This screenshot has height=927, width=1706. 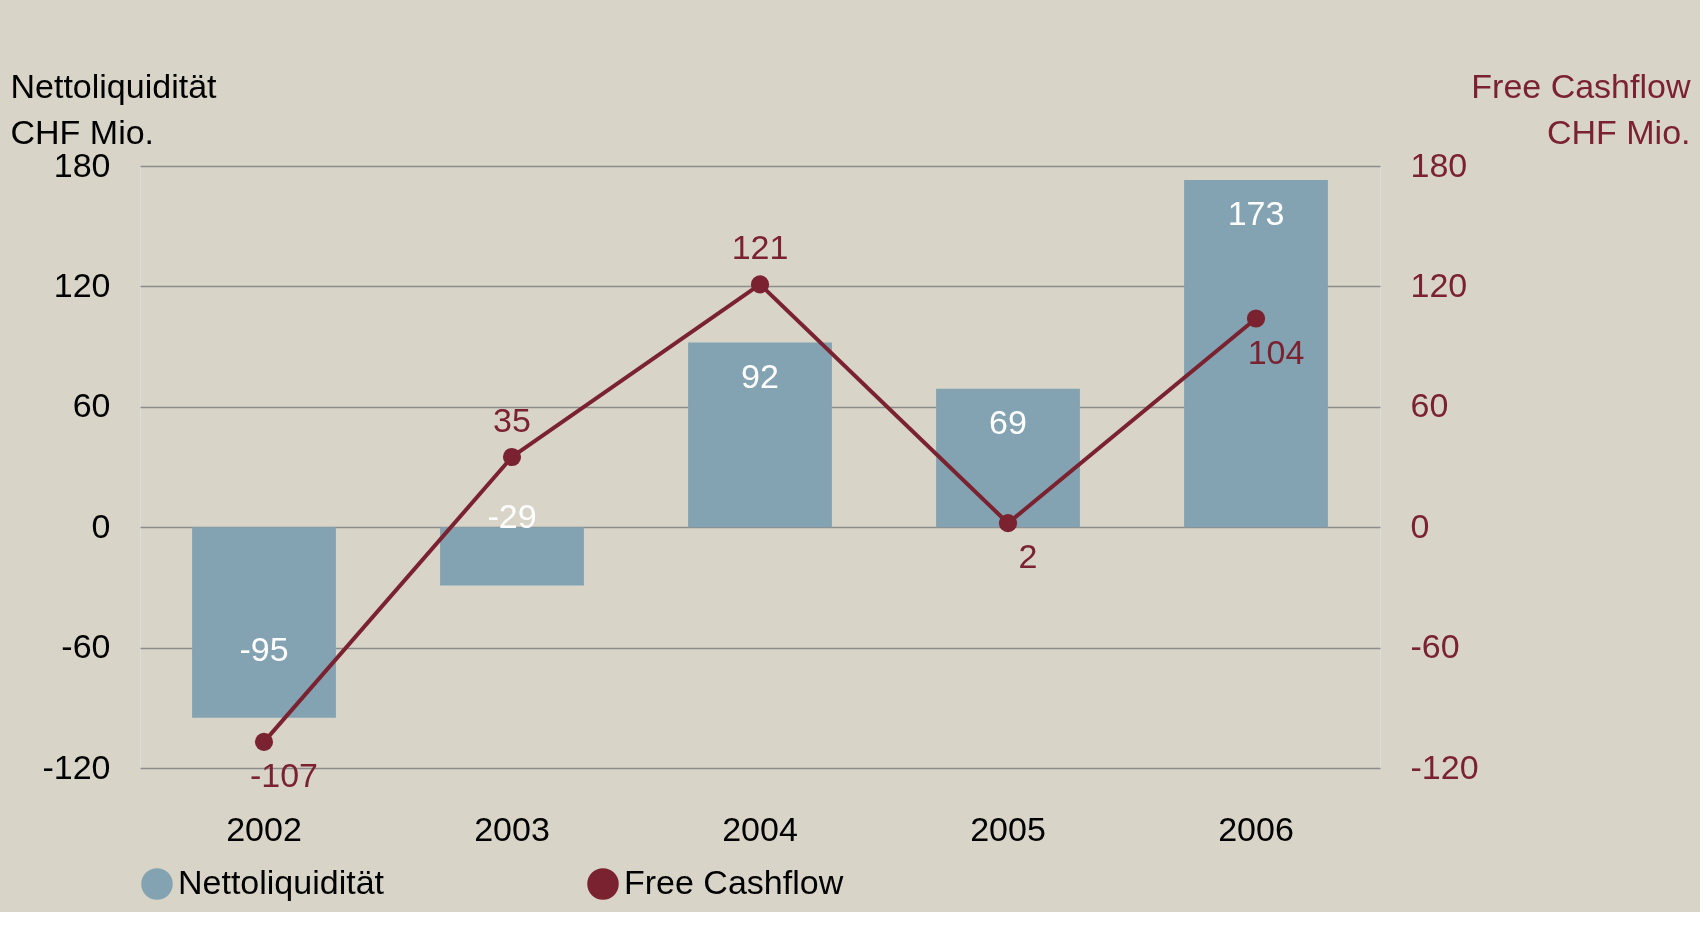 I want to click on data-label: 104, so click(x=1276, y=351).